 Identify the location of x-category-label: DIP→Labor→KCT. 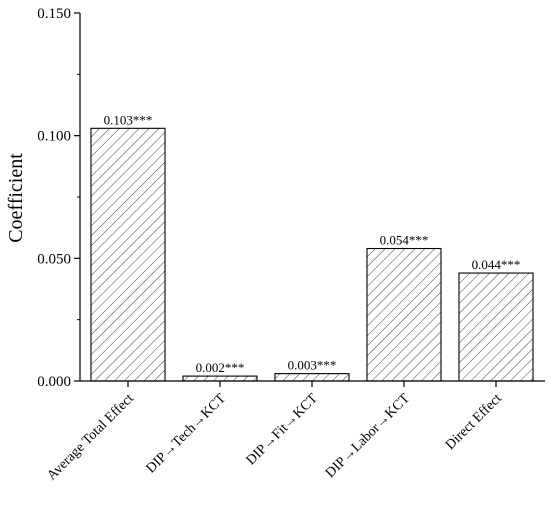
(368, 436).